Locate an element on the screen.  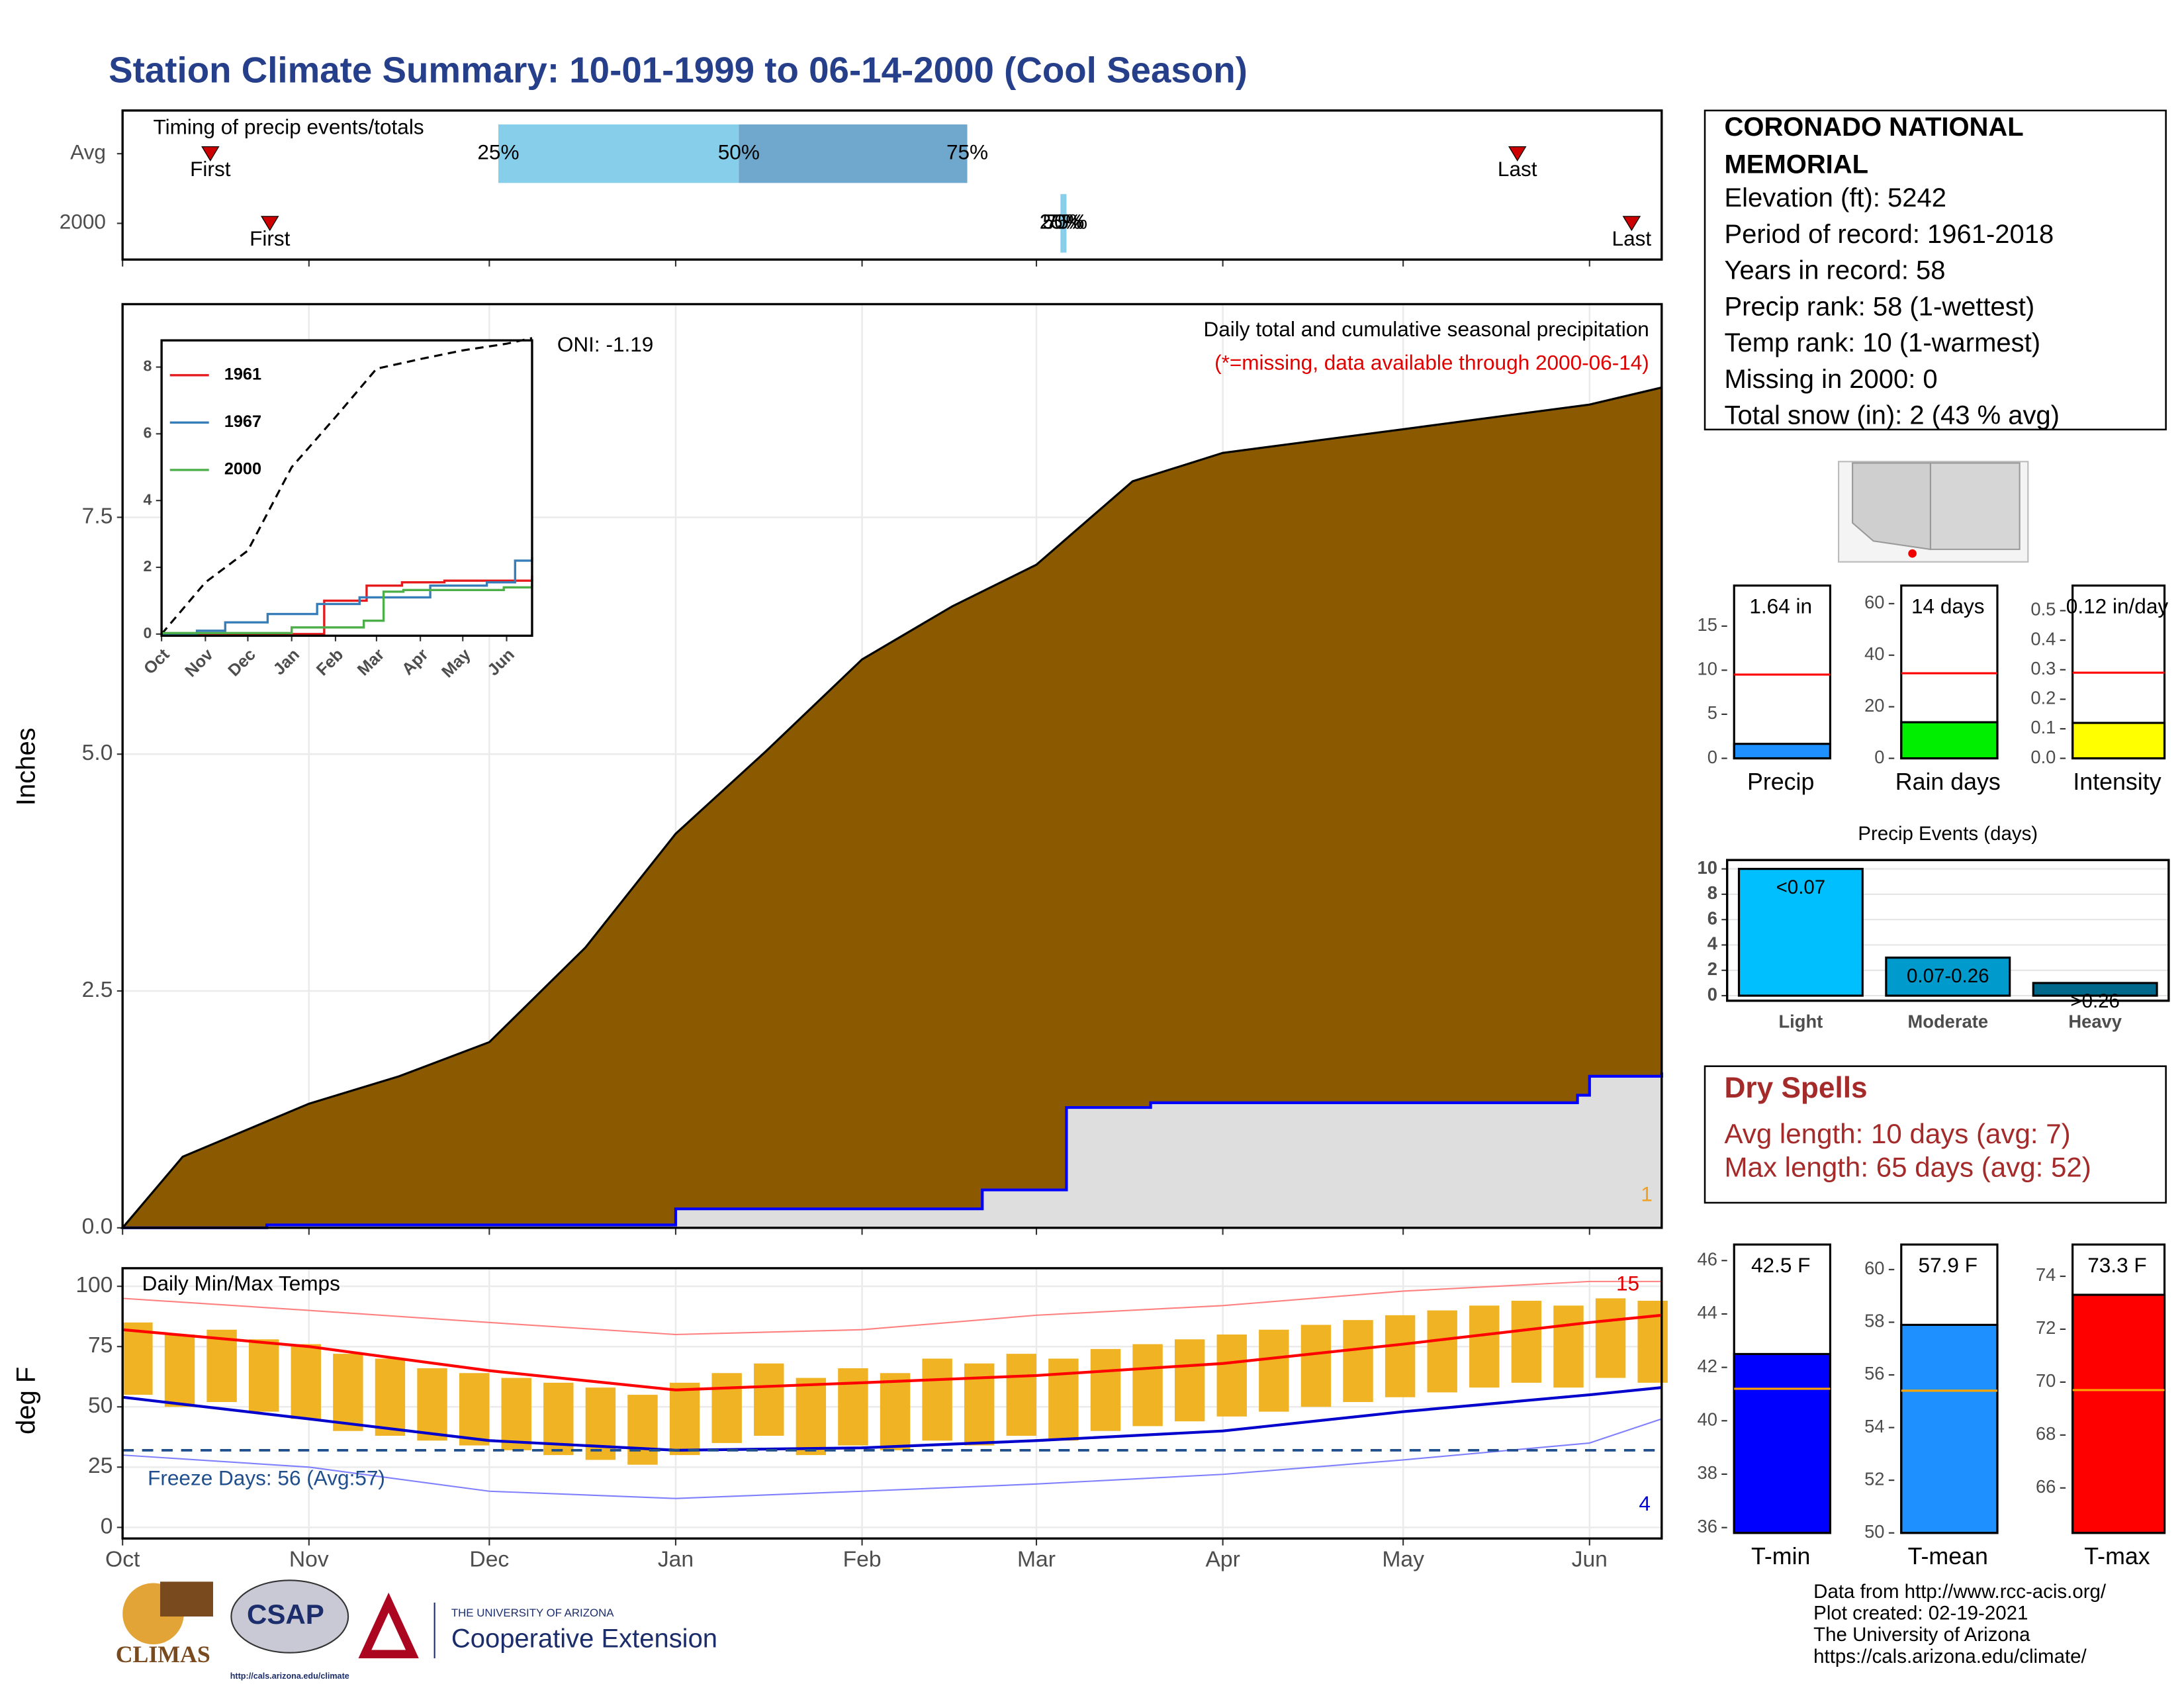
panel-title: Daily Min/Max Temps is located at coordinates (241, 1283).